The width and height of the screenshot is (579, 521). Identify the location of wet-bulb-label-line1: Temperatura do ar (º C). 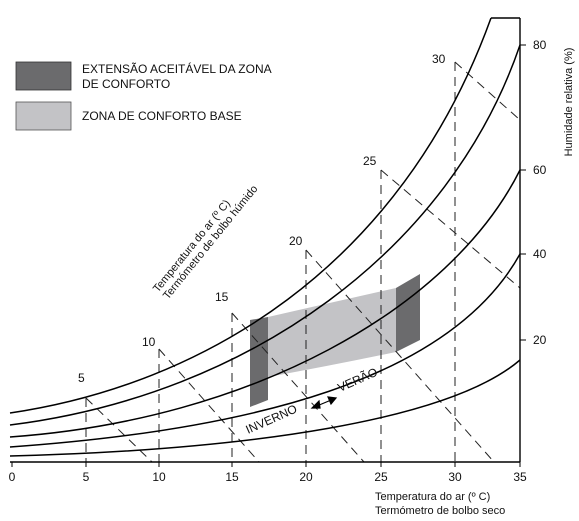
(192, 246).